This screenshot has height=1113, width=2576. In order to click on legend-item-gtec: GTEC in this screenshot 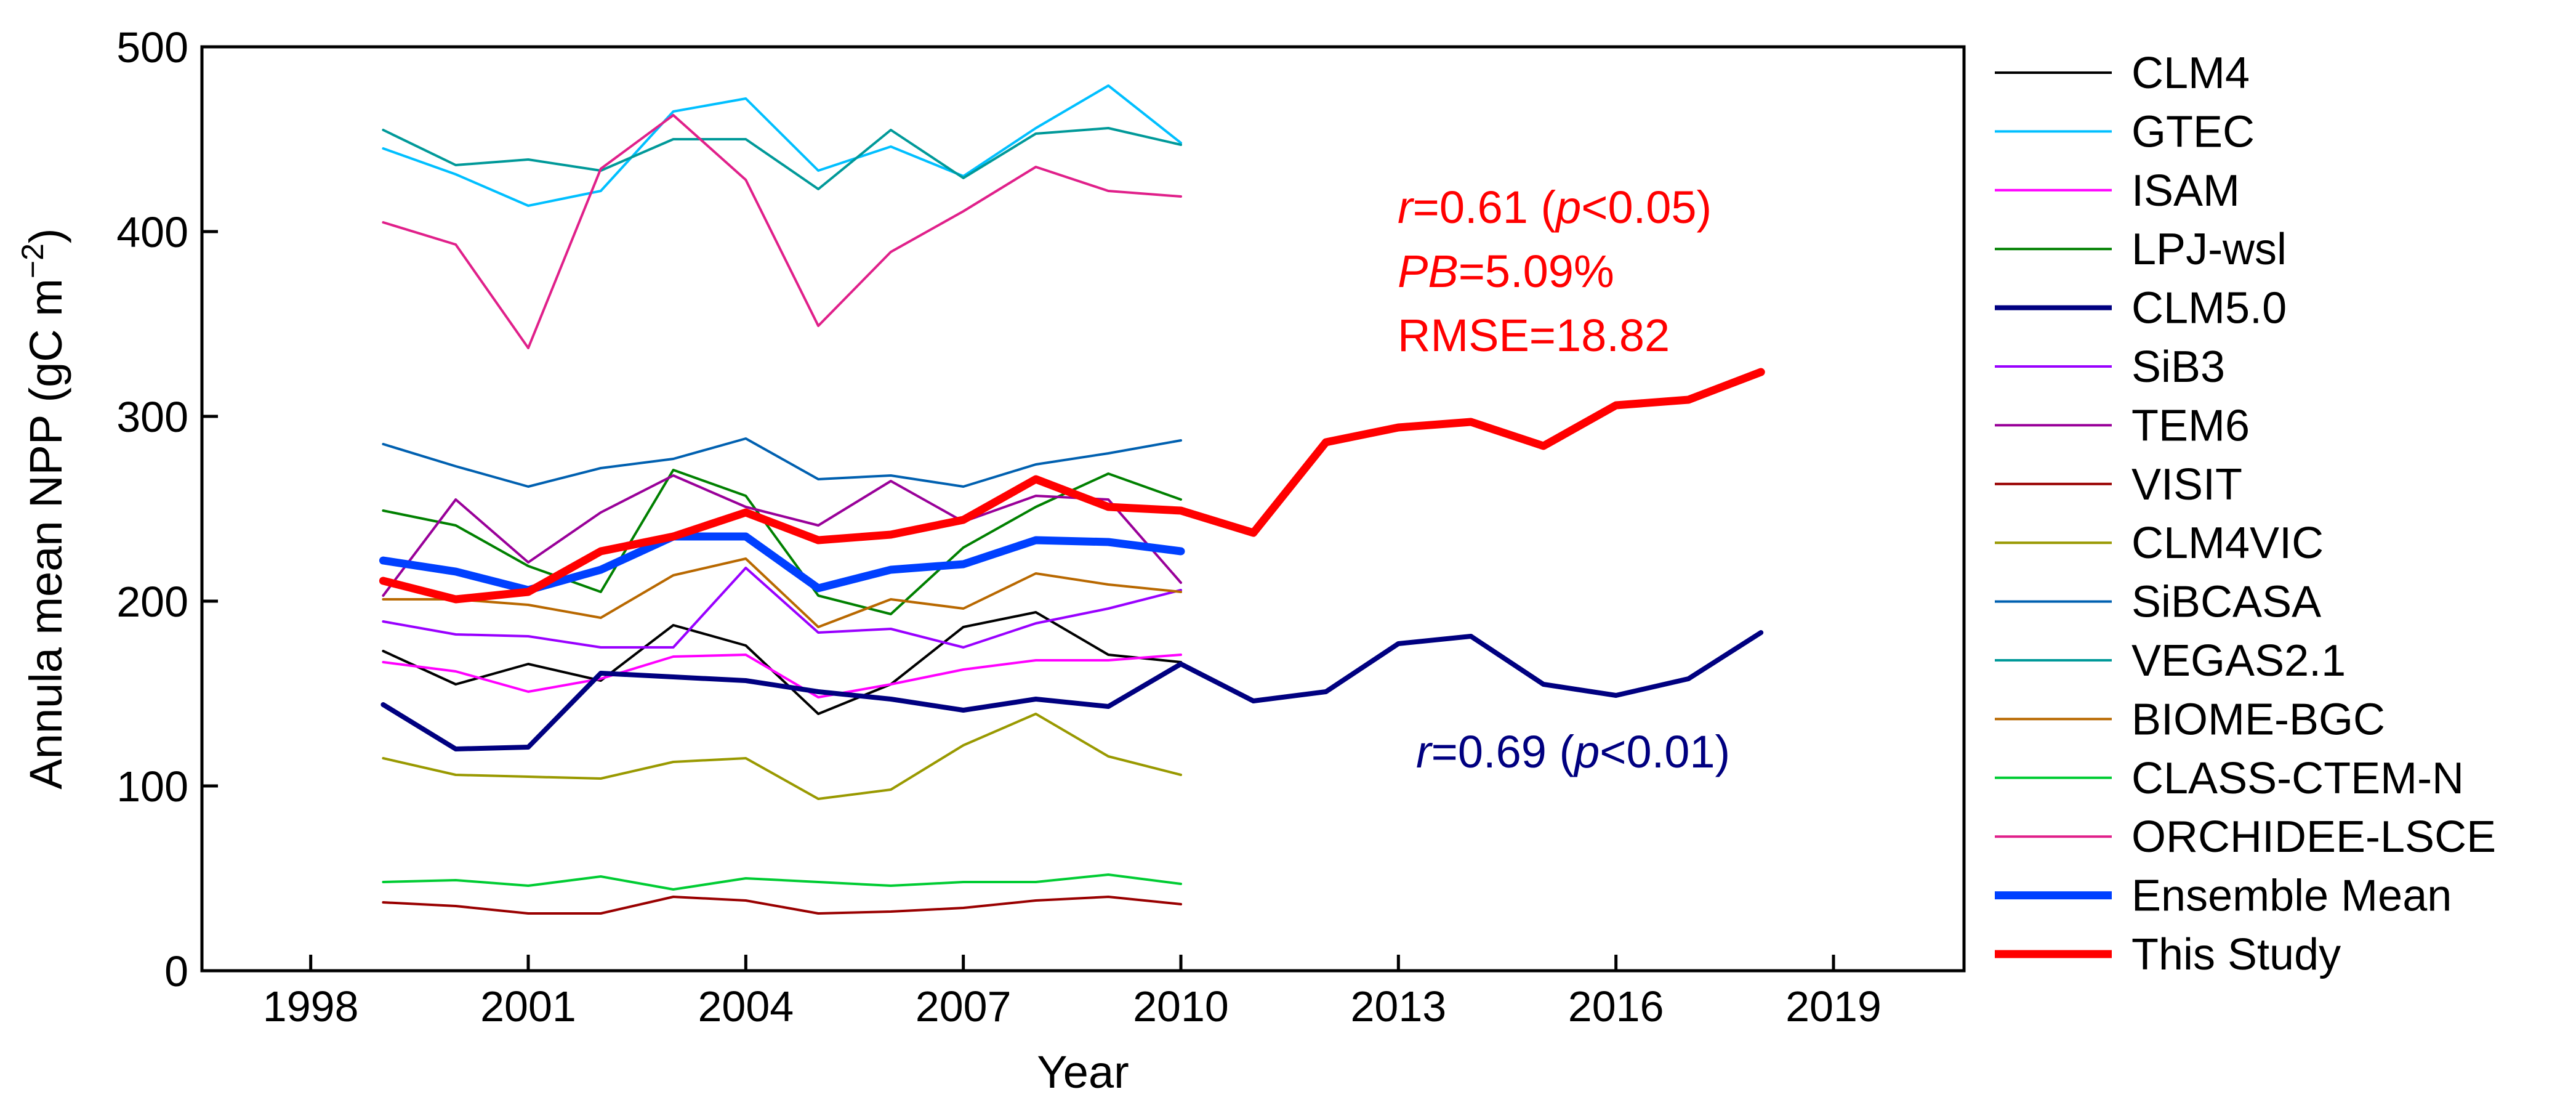, I will do `click(2125, 131)`.